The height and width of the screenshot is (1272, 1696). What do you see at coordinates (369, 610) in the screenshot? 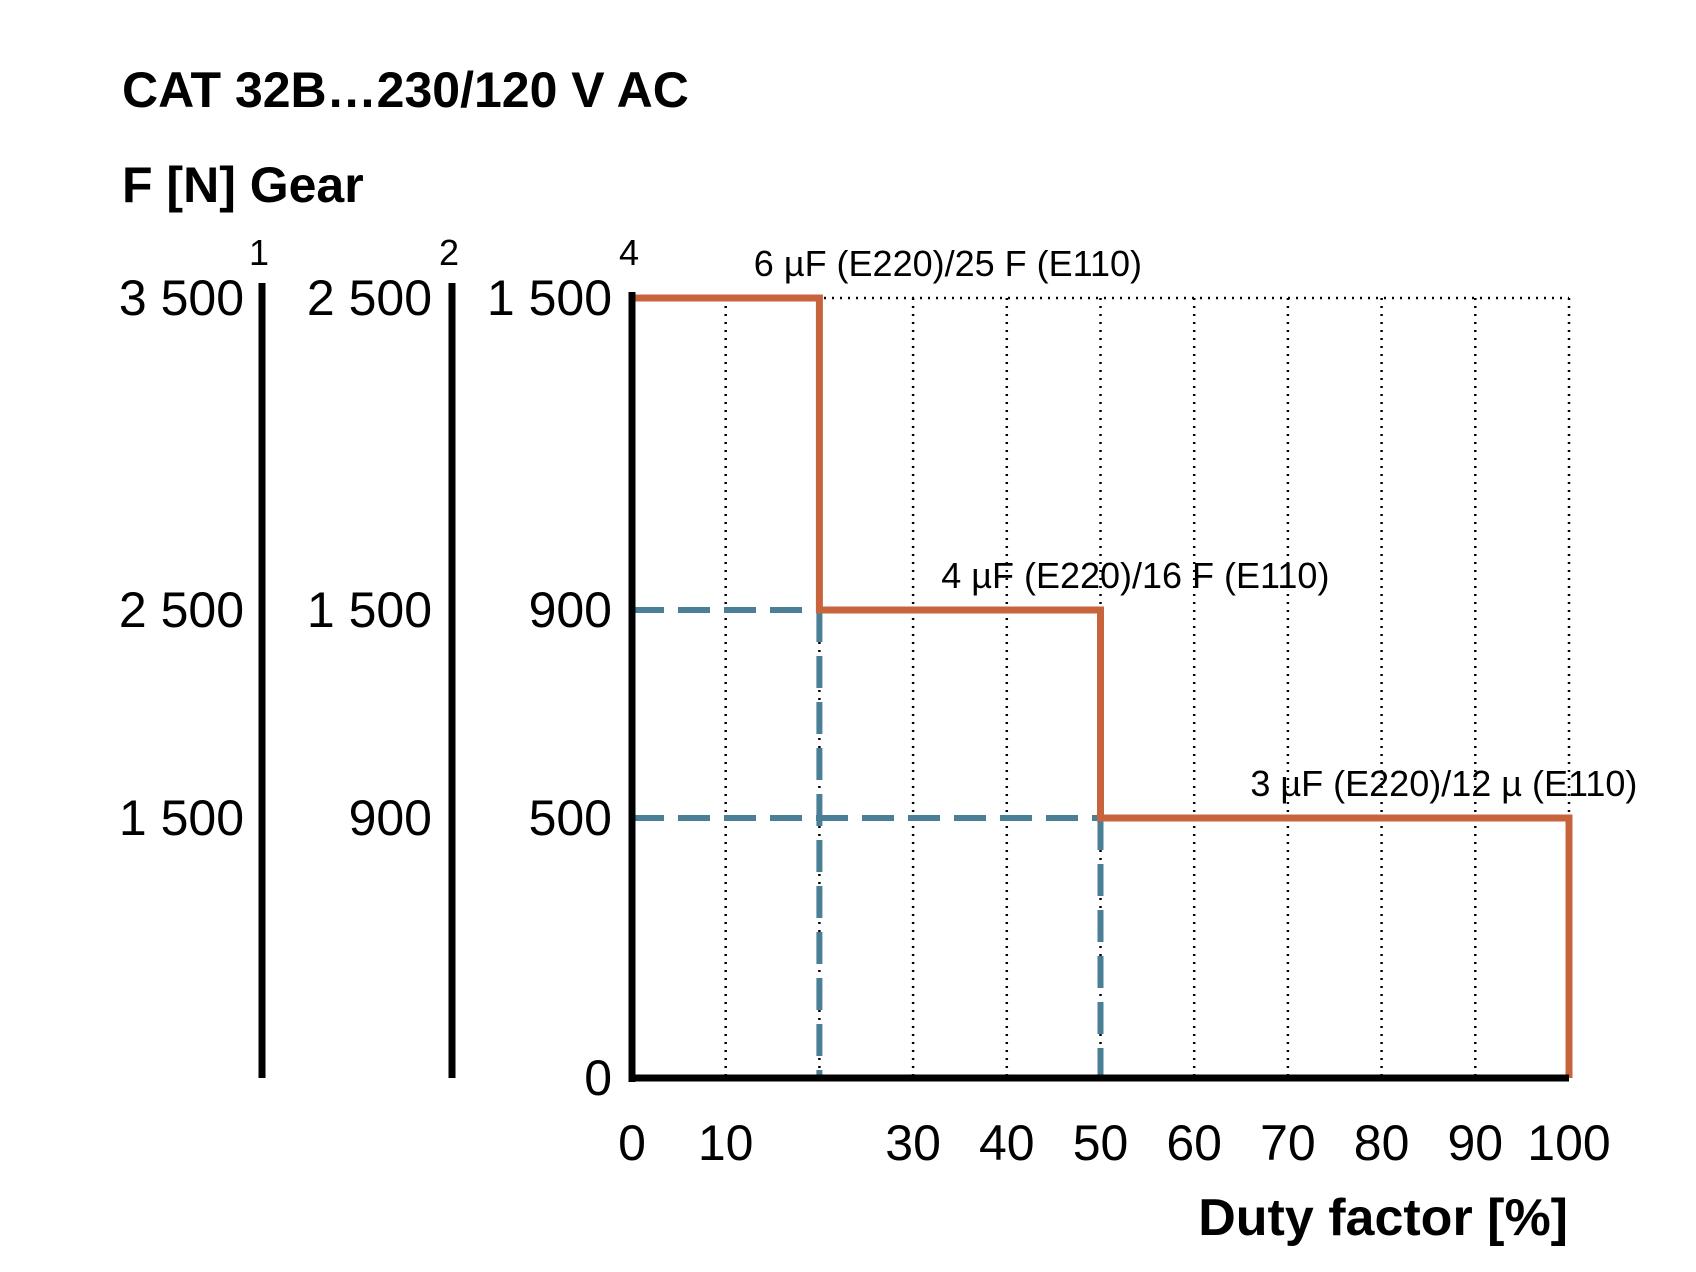
I see `gear-2-force-label: 1 500` at bounding box center [369, 610].